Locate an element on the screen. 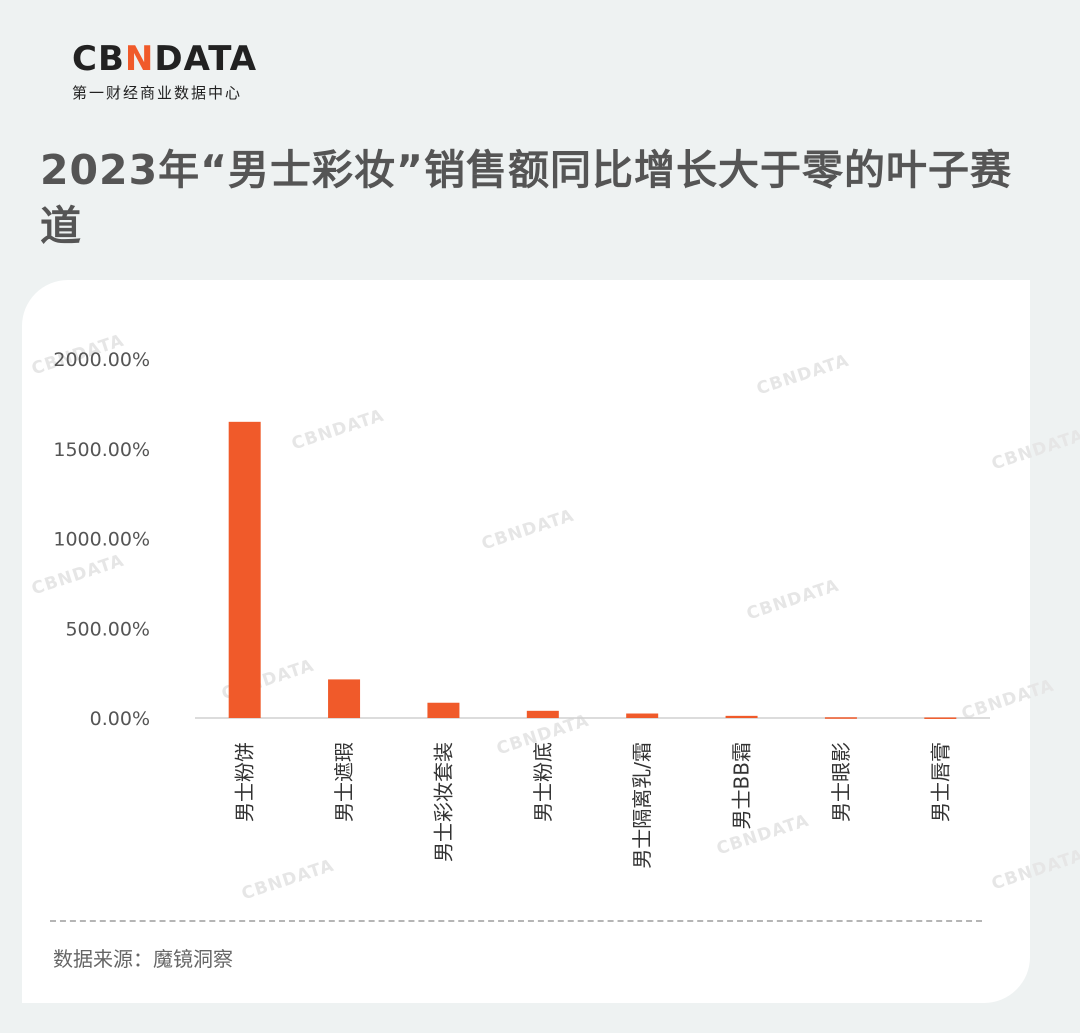 This screenshot has width=1080, height=1033. x-tick-label: 男士粉底 is located at coordinates (543, 782).